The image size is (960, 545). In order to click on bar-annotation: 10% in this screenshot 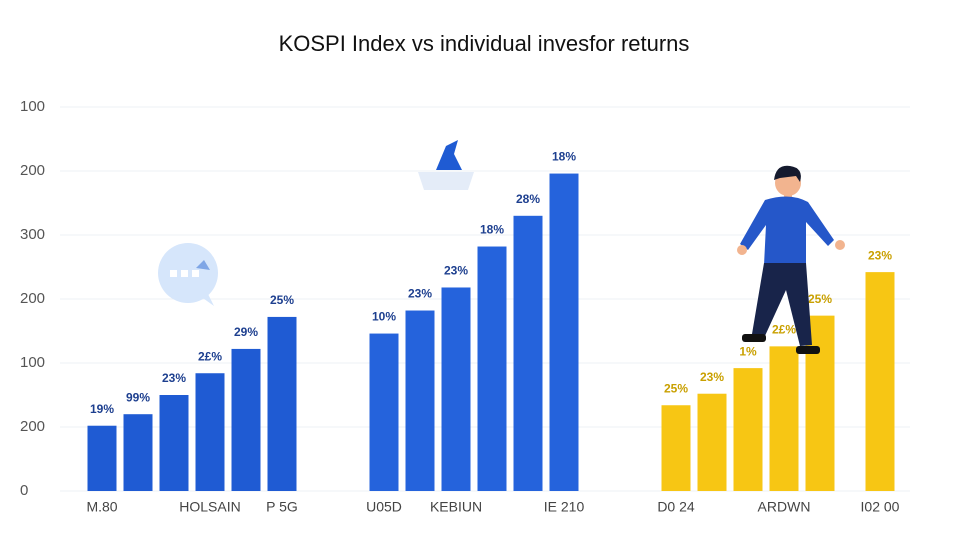, I will do `click(384, 317)`.